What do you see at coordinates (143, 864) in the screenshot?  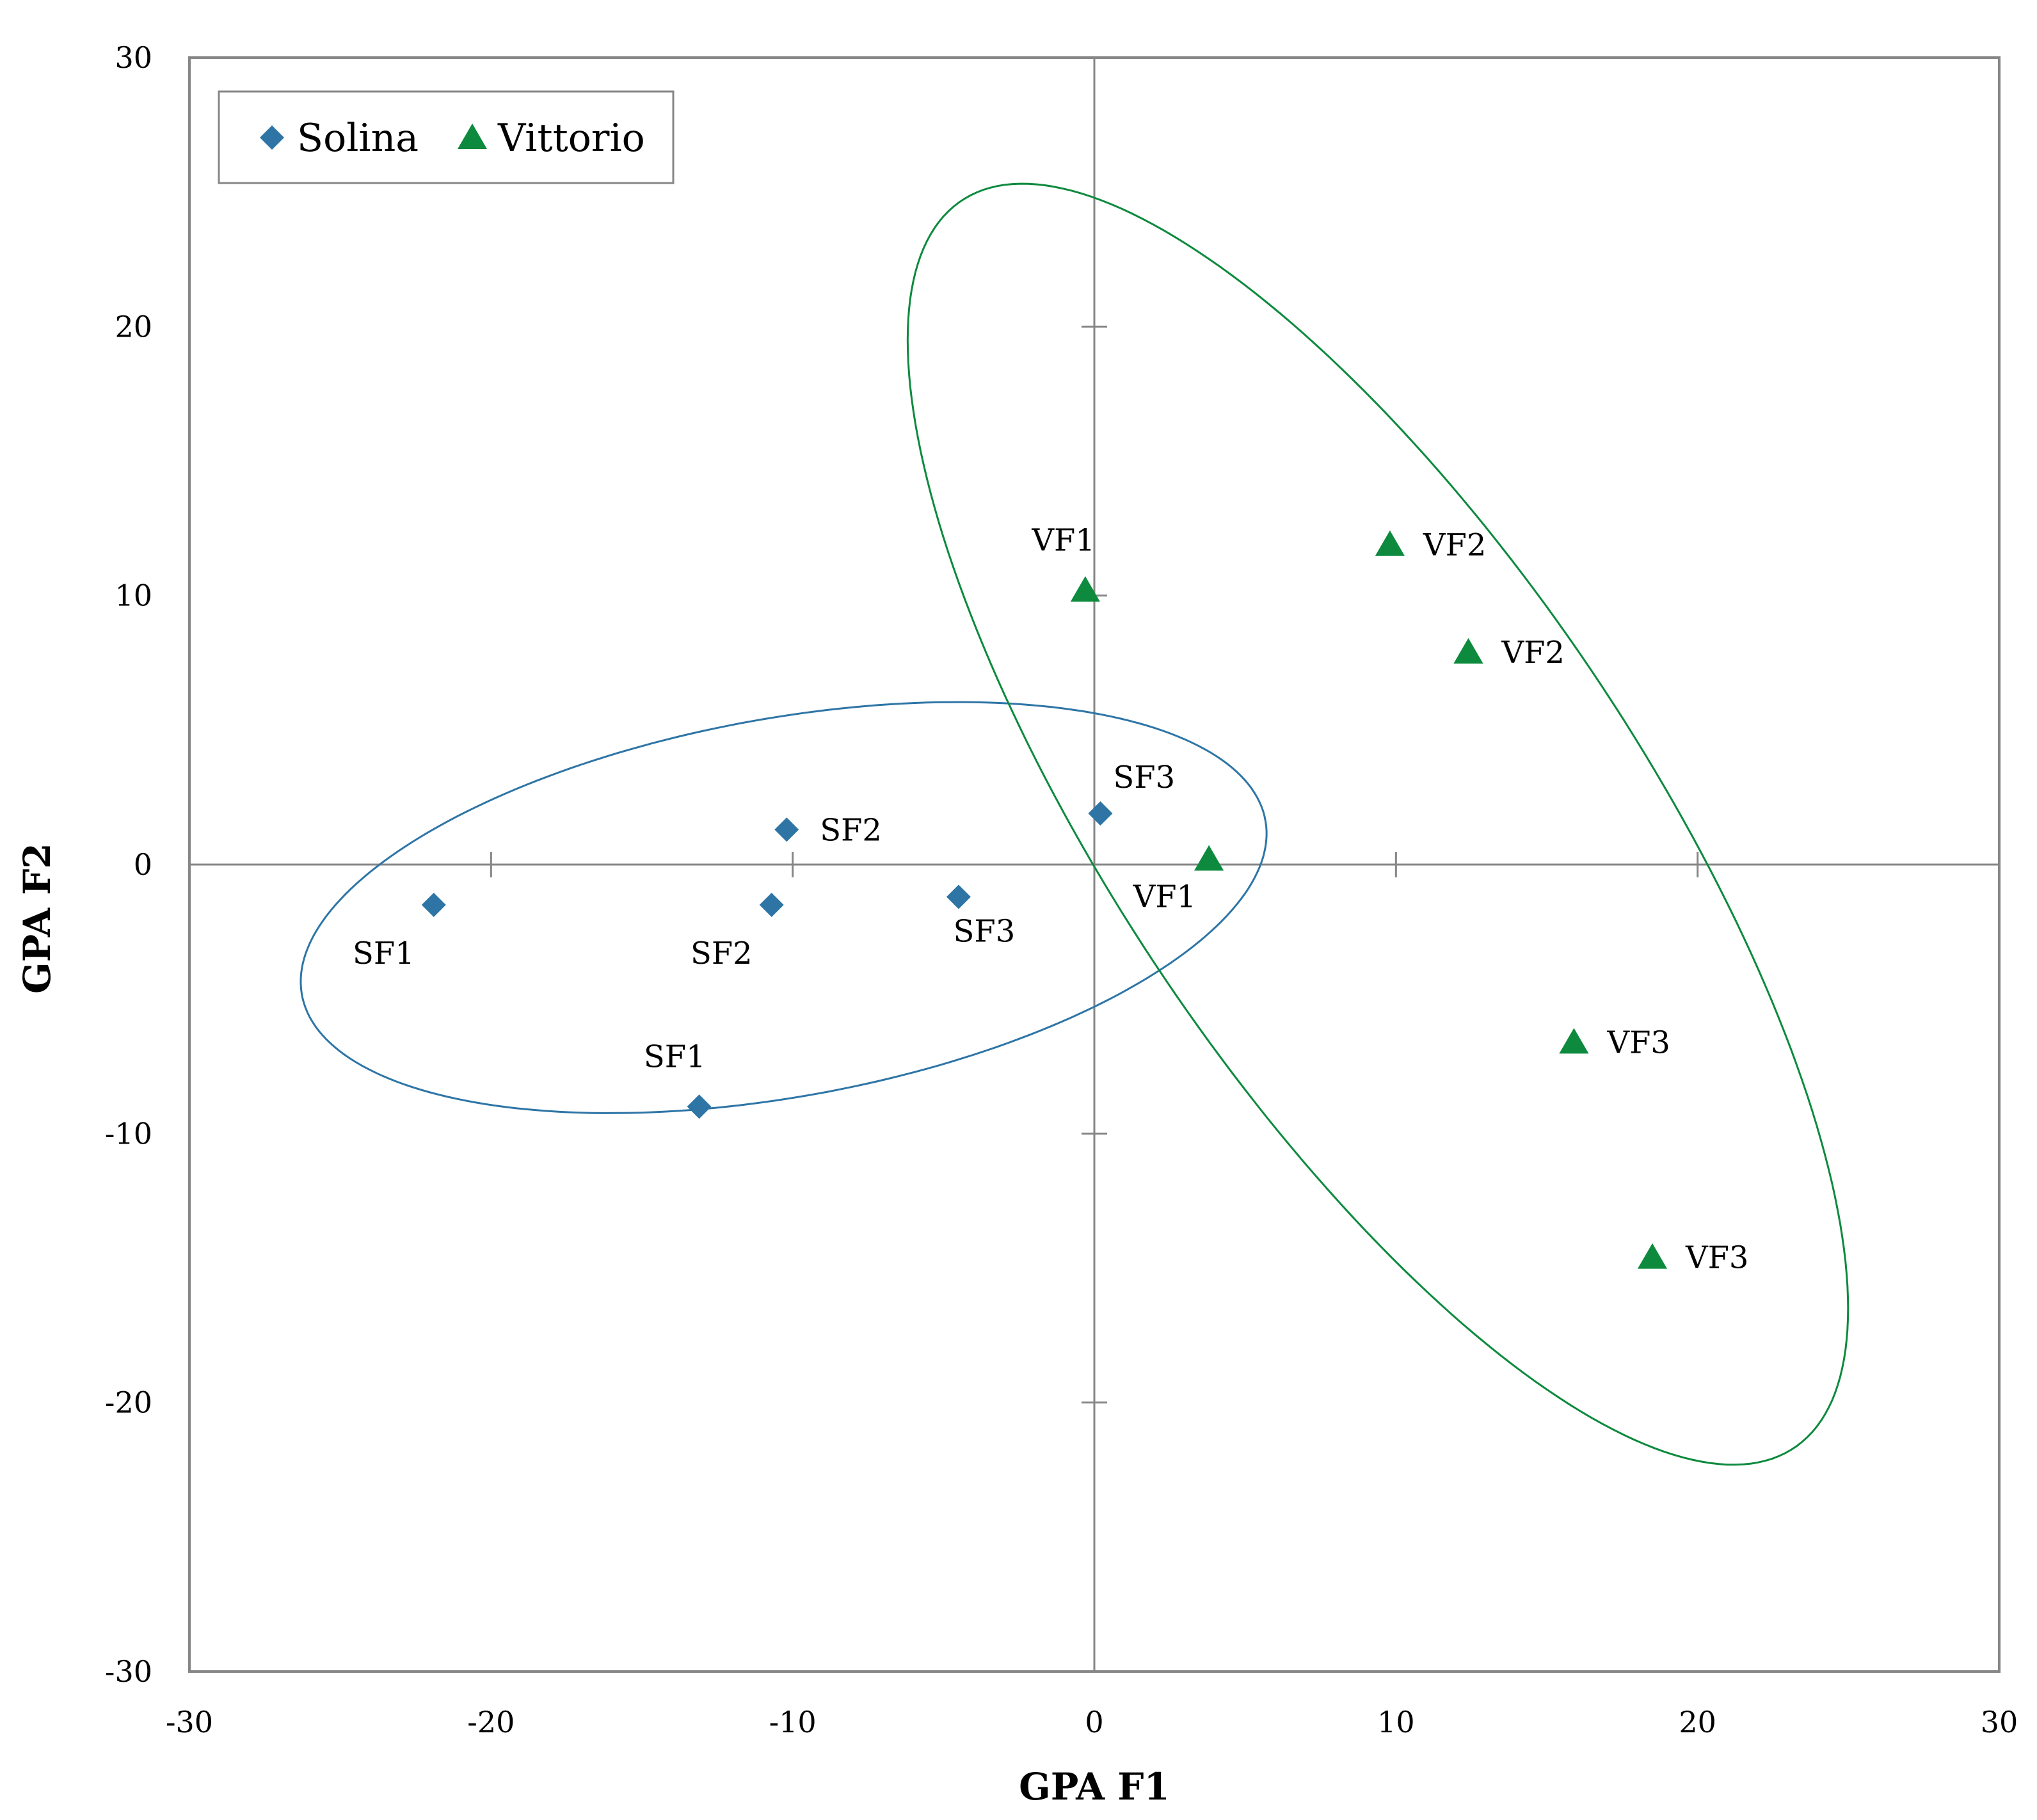 I see `y-tick-label: 0` at bounding box center [143, 864].